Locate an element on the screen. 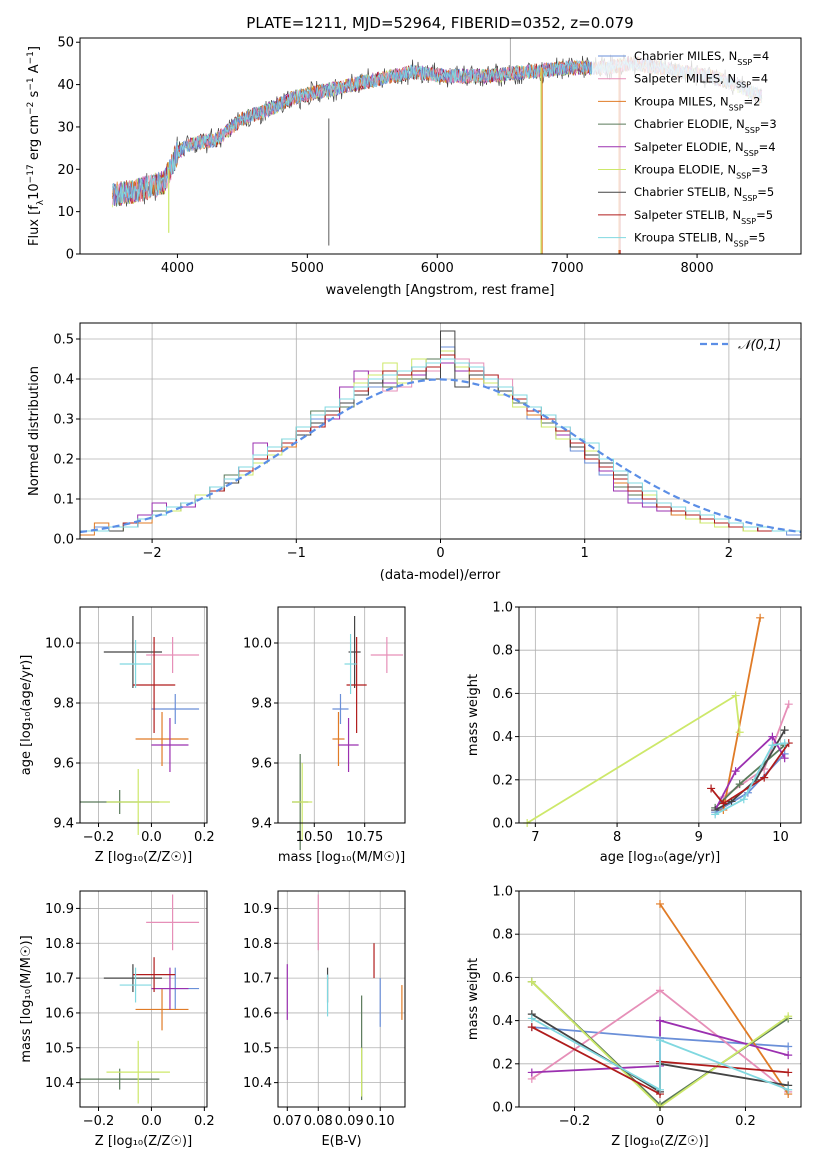 The height and width of the screenshot is (1170, 819). x-tick-label: 7 is located at coordinates (535, 837).